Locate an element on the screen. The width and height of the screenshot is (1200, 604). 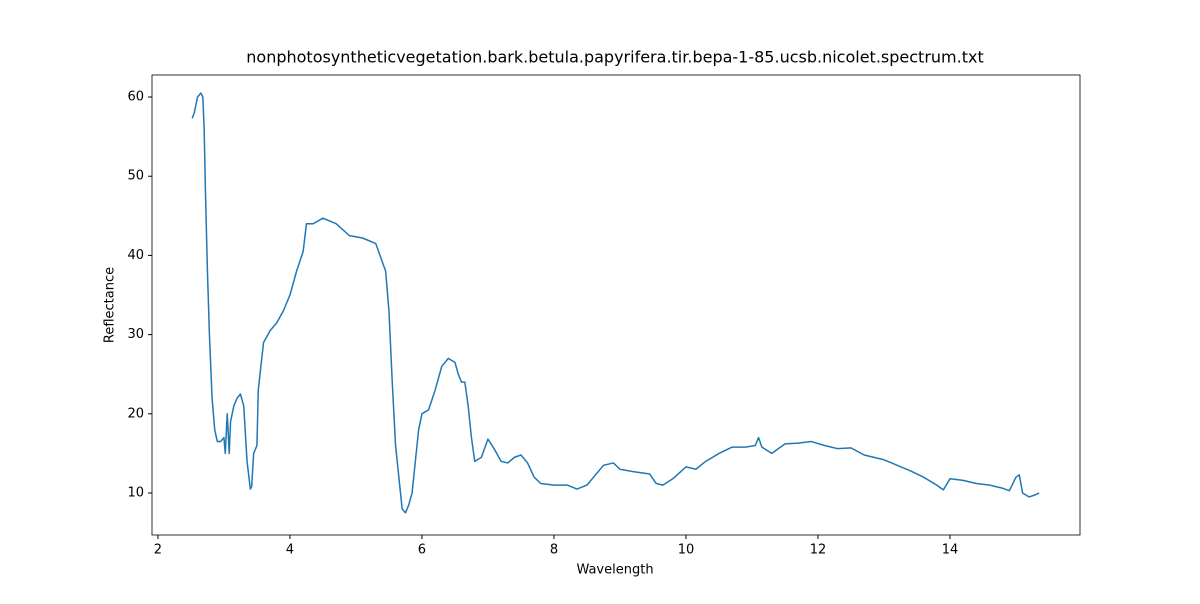
y-axis-label: Reflectance is located at coordinates (110, 305).